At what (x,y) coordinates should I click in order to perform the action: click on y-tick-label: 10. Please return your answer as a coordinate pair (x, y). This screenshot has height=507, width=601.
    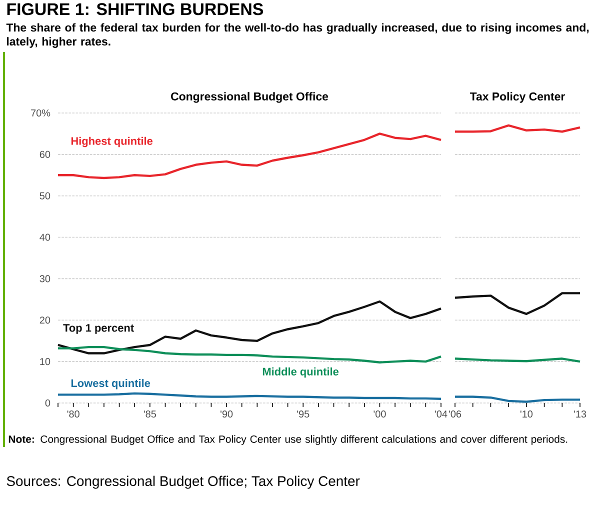
    Looking at the image, I should click on (45, 362).